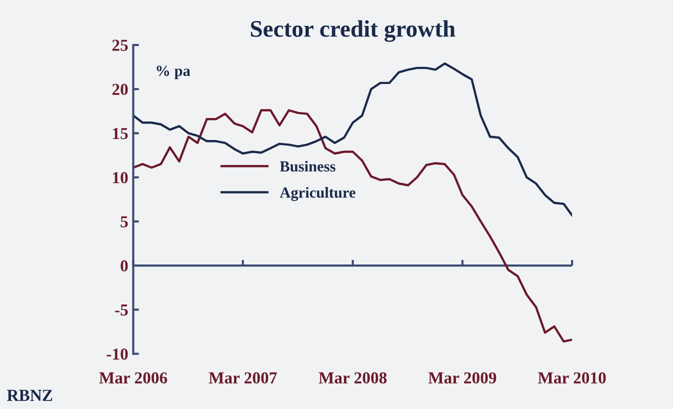  I want to click on y-tick-label: 10, so click(120, 178).